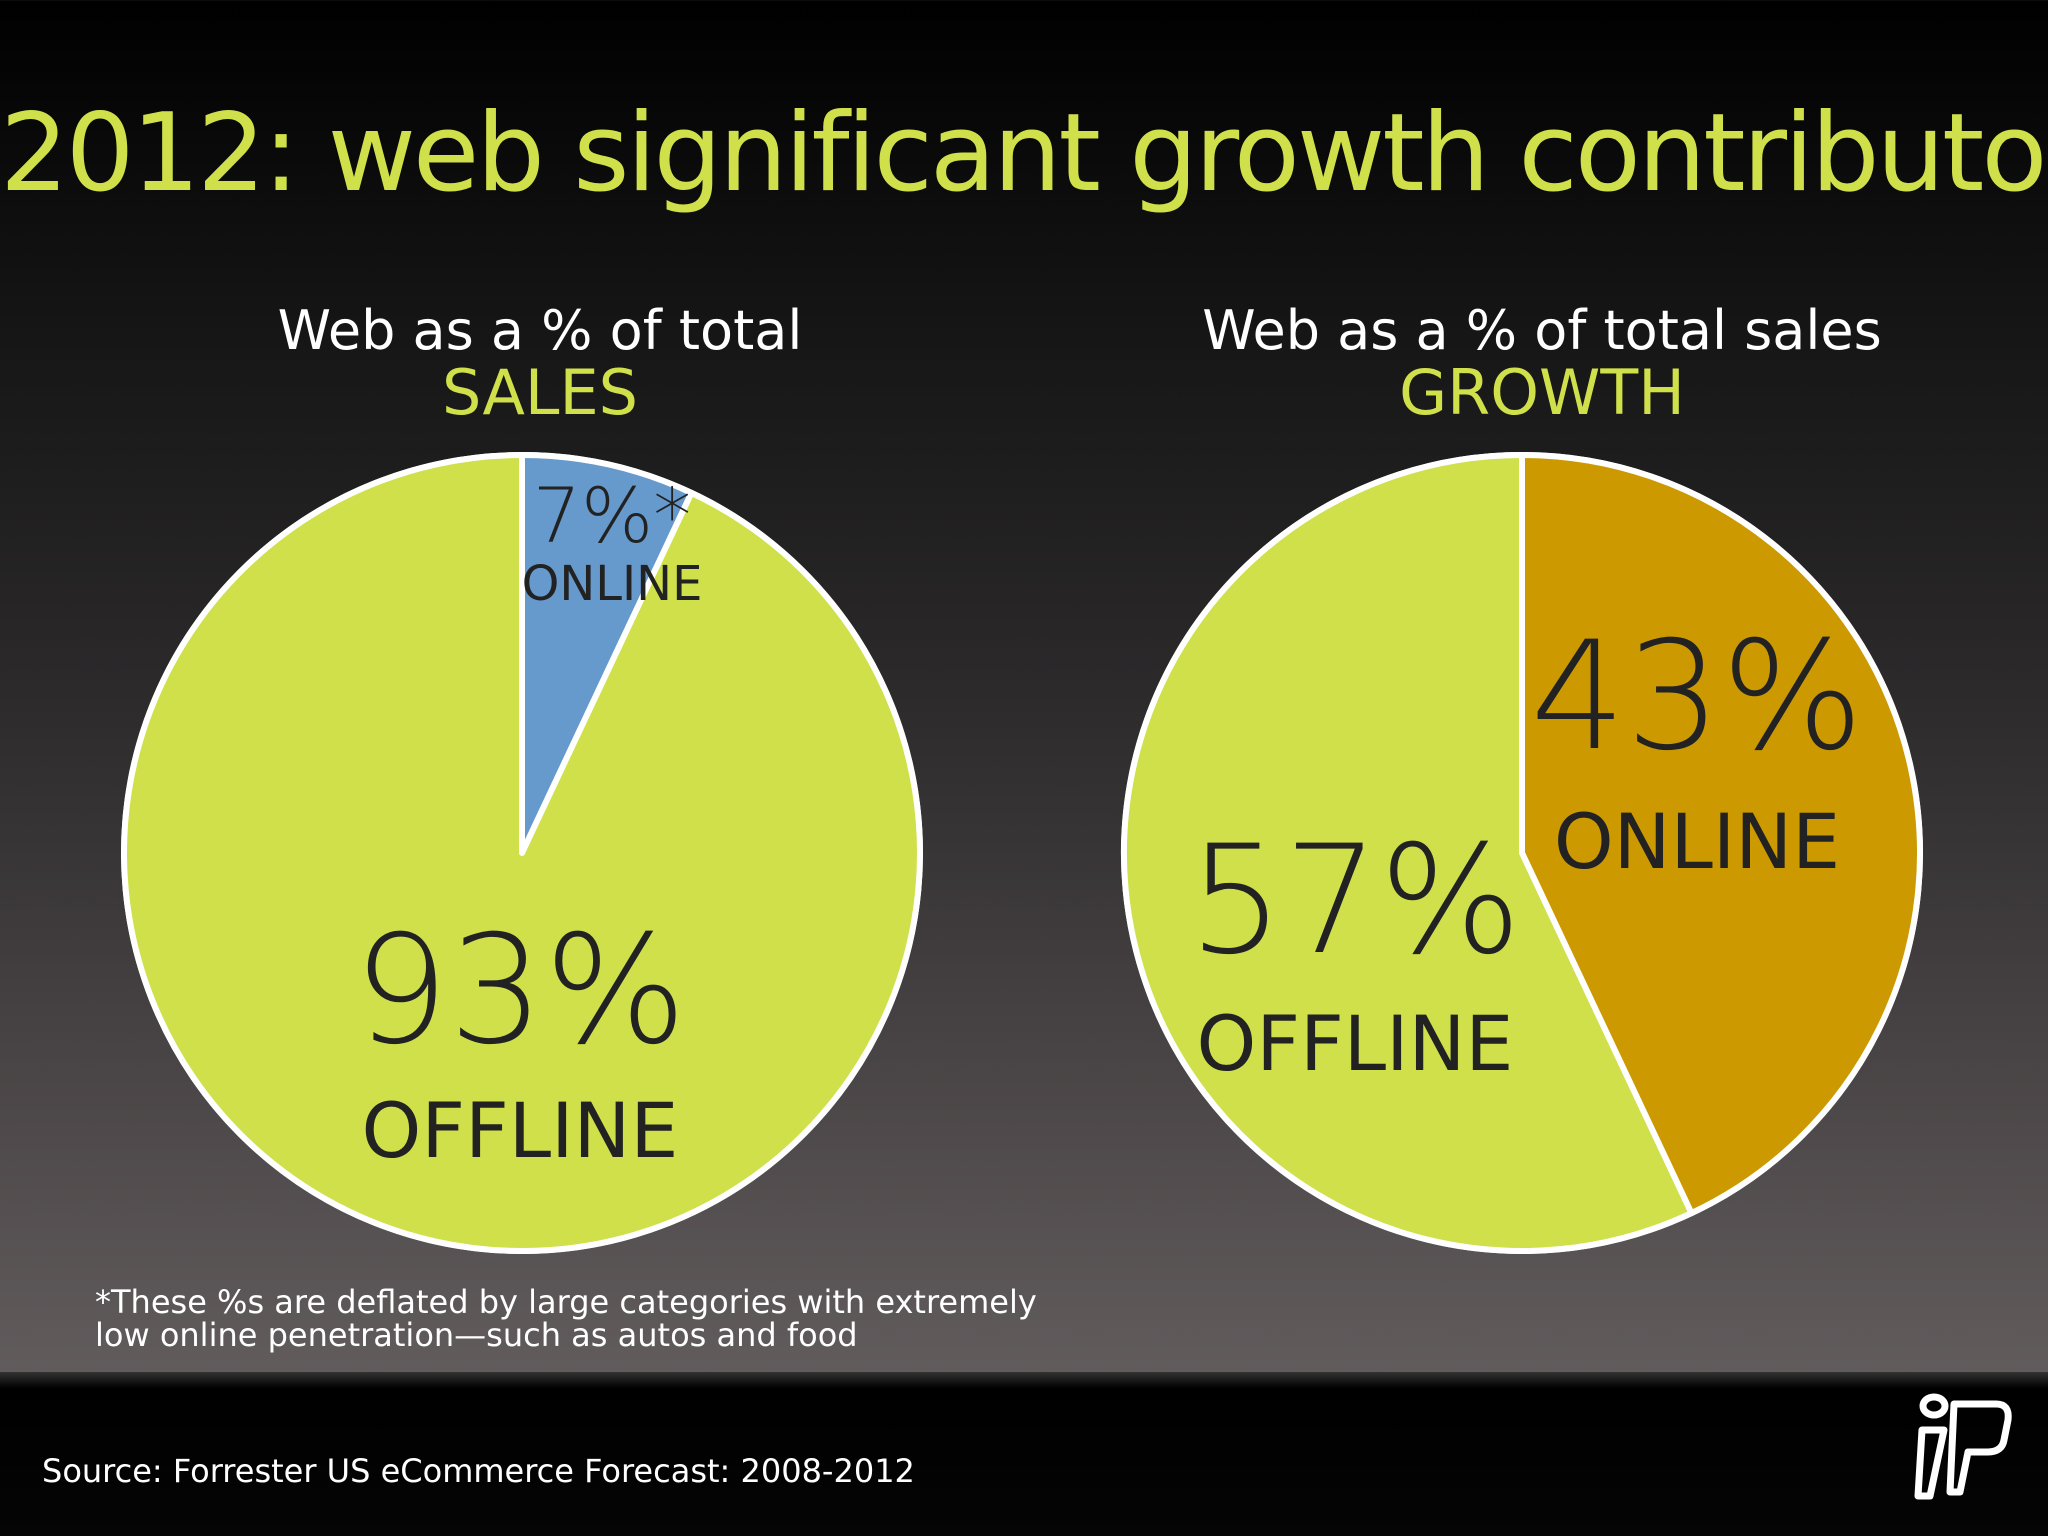 The width and height of the screenshot is (2048, 1536). I want to click on slice-value-label-online: 43%, so click(1696, 697).